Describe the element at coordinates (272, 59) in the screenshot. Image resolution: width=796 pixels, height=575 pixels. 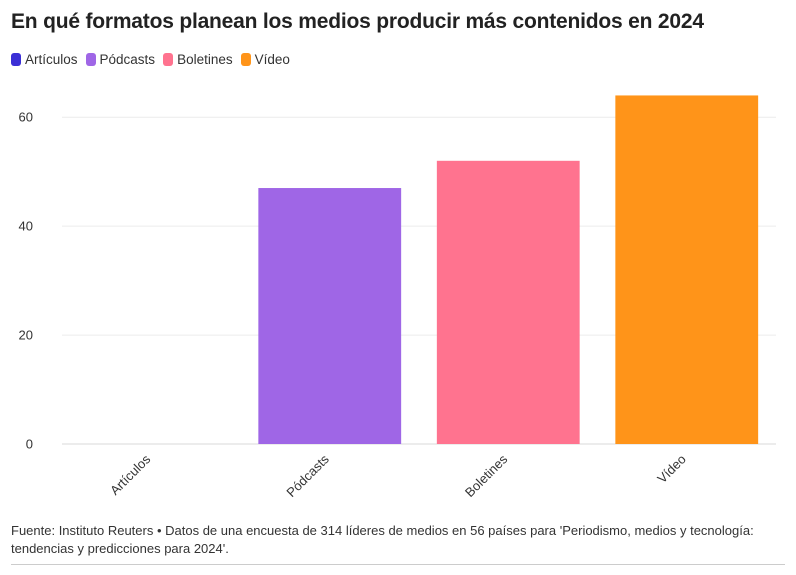
I see `legend-label-video: Vídeo` at that location.